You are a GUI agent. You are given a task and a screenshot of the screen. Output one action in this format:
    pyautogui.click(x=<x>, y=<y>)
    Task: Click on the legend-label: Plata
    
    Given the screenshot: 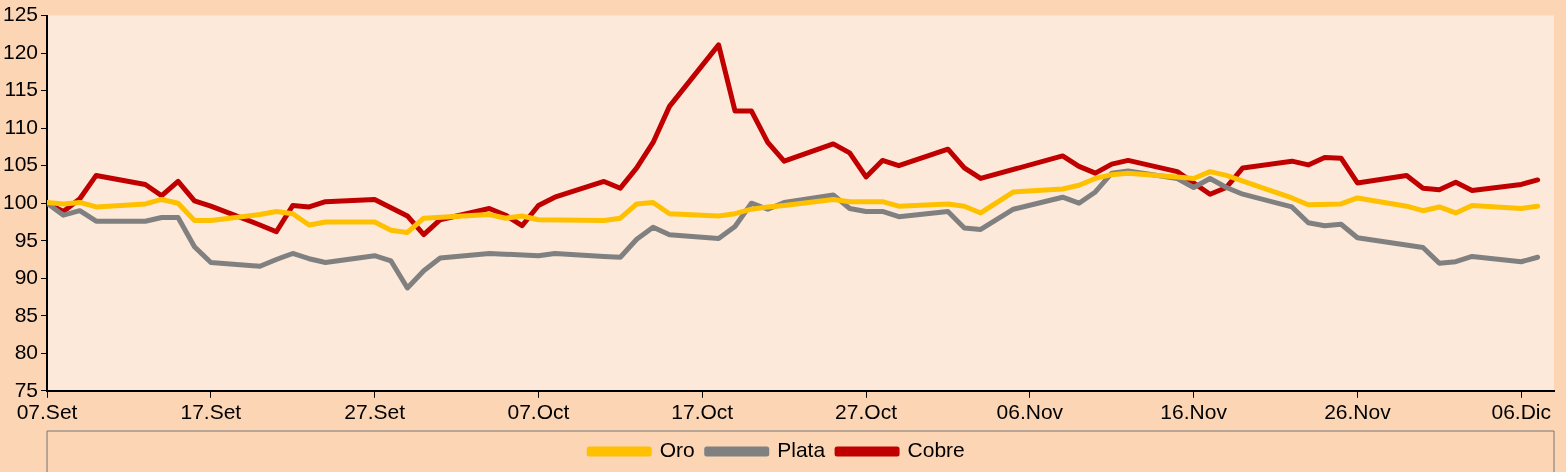 What is the action you would take?
    pyautogui.click(x=801, y=450)
    